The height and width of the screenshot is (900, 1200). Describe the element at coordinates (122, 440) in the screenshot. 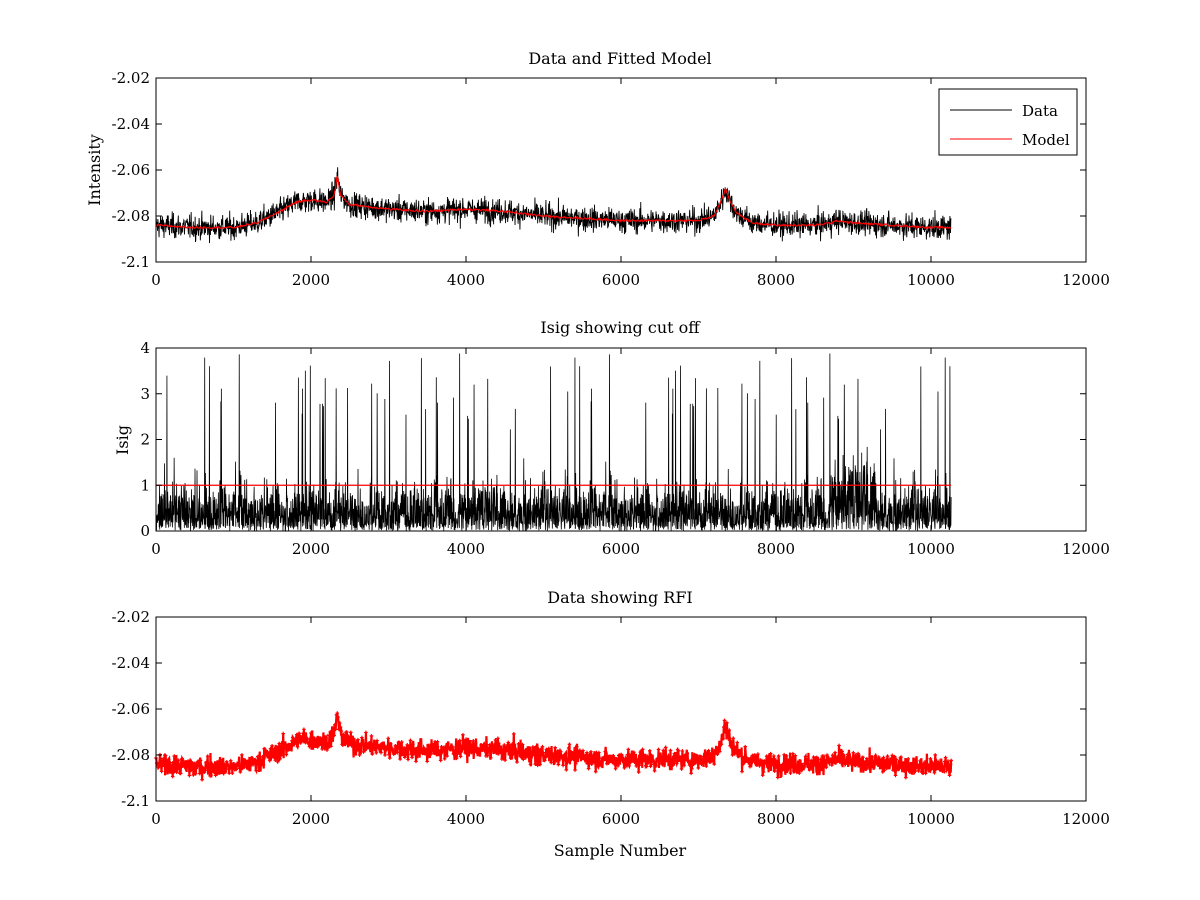

I see `panel2-ylabel: Isig` at that location.